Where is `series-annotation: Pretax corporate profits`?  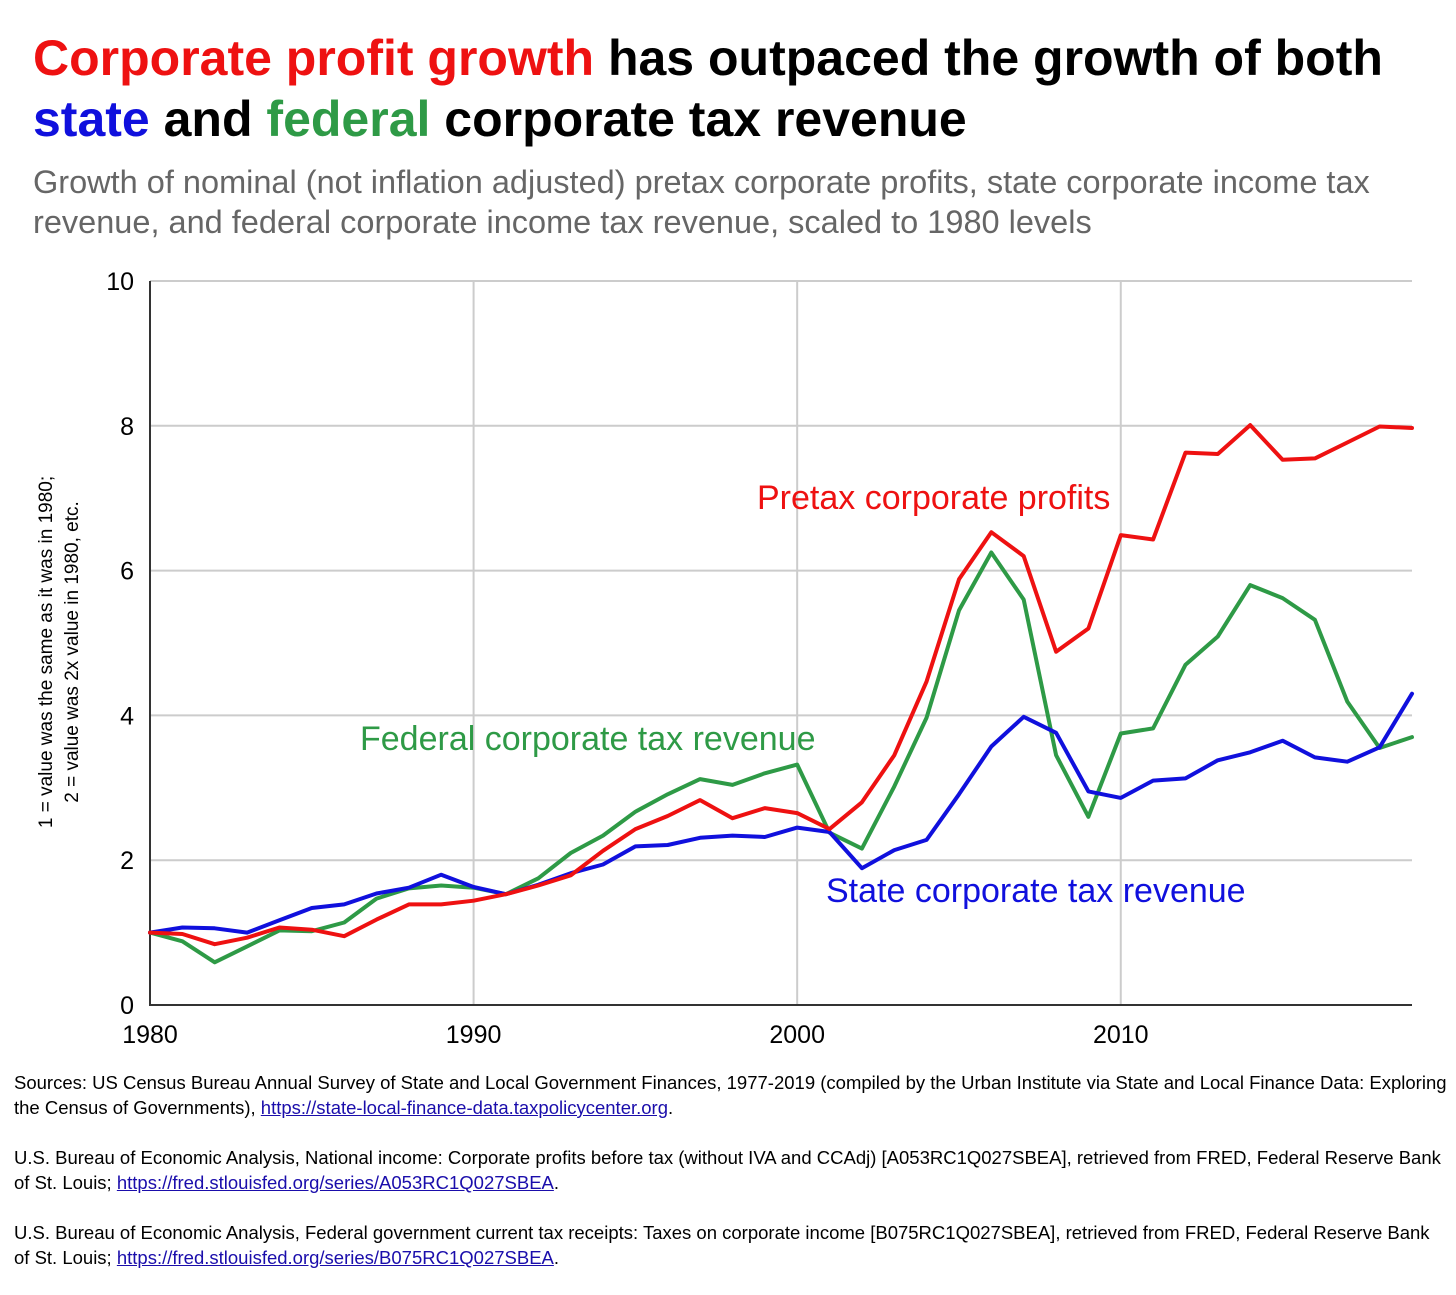 series-annotation: Pretax corporate profits is located at coordinates (933, 498).